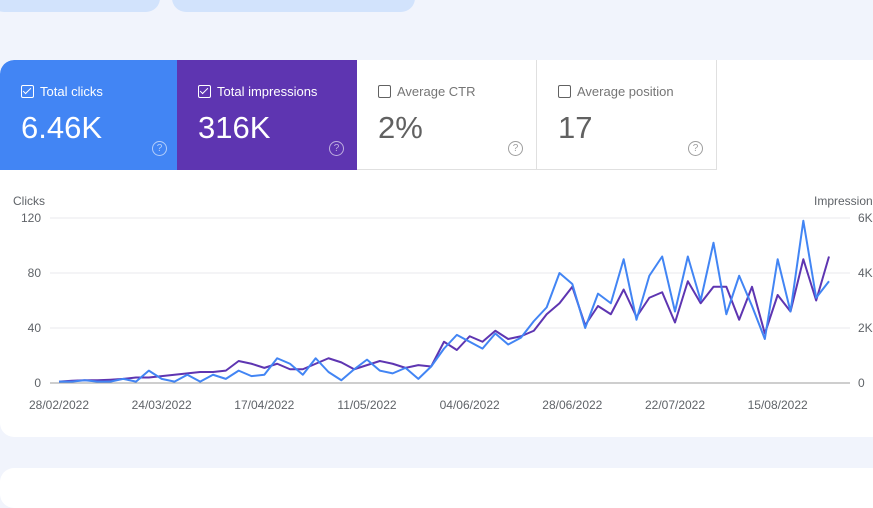 This screenshot has width=873, height=508. Describe the element at coordinates (575, 127) in the screenshot. I see `metric-value: 17` at that location.